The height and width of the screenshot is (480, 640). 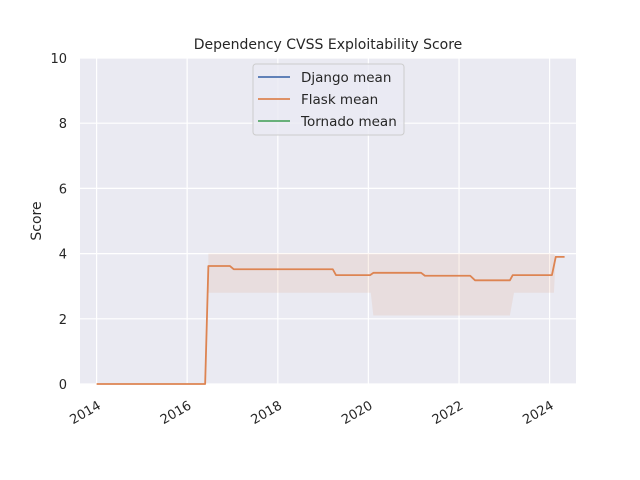 I want to click on y-tick-label: 0, so click(x=63, y=385).